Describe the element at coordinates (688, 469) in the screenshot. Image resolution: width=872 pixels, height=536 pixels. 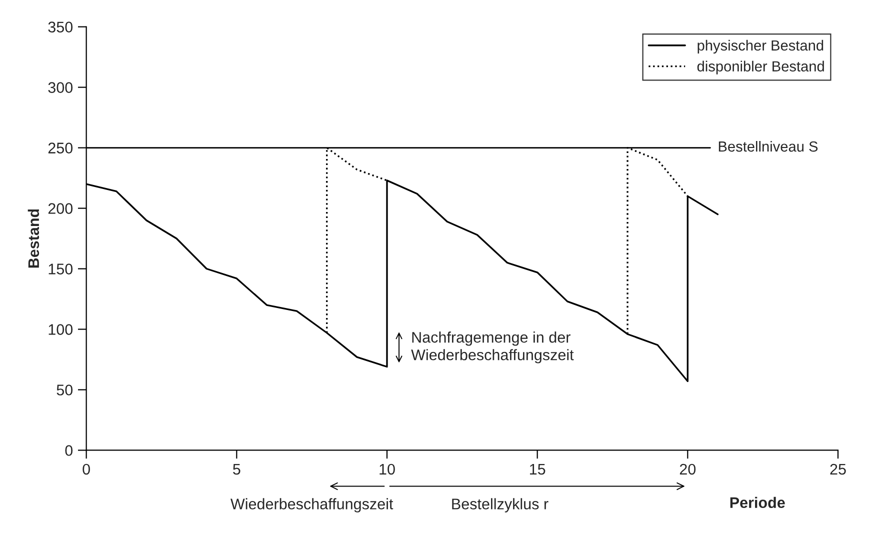
I see `x-tick-label: 20` at that location.